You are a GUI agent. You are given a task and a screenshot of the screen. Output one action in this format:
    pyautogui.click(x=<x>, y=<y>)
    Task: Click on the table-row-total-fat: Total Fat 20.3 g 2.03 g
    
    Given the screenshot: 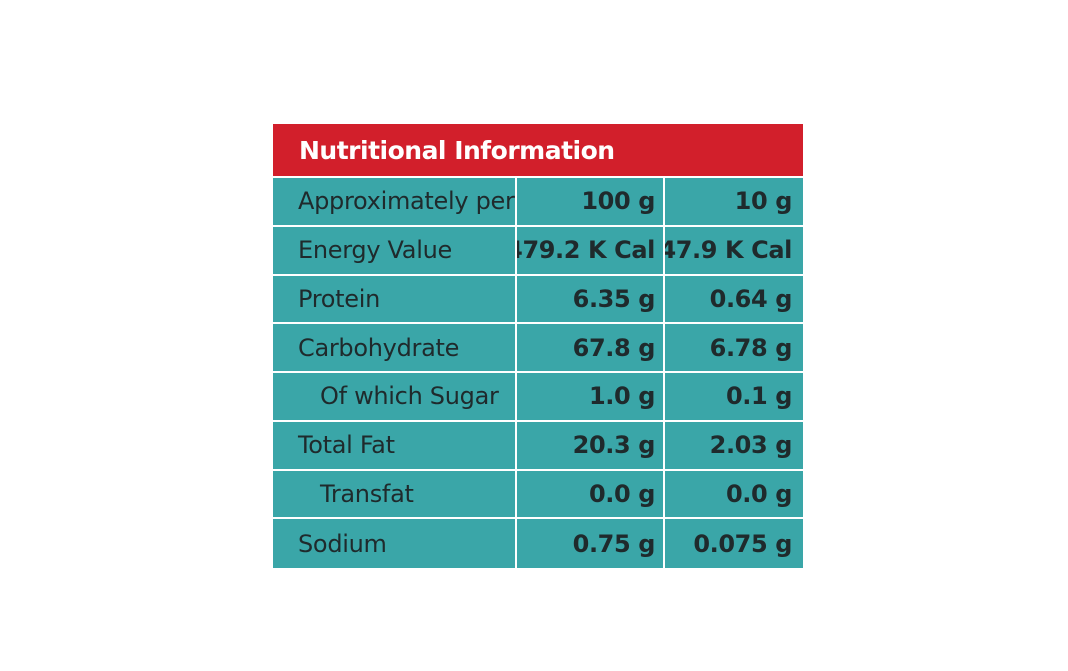 What is the action you would take?
    pyautogui.click(x=538, y=446)
    